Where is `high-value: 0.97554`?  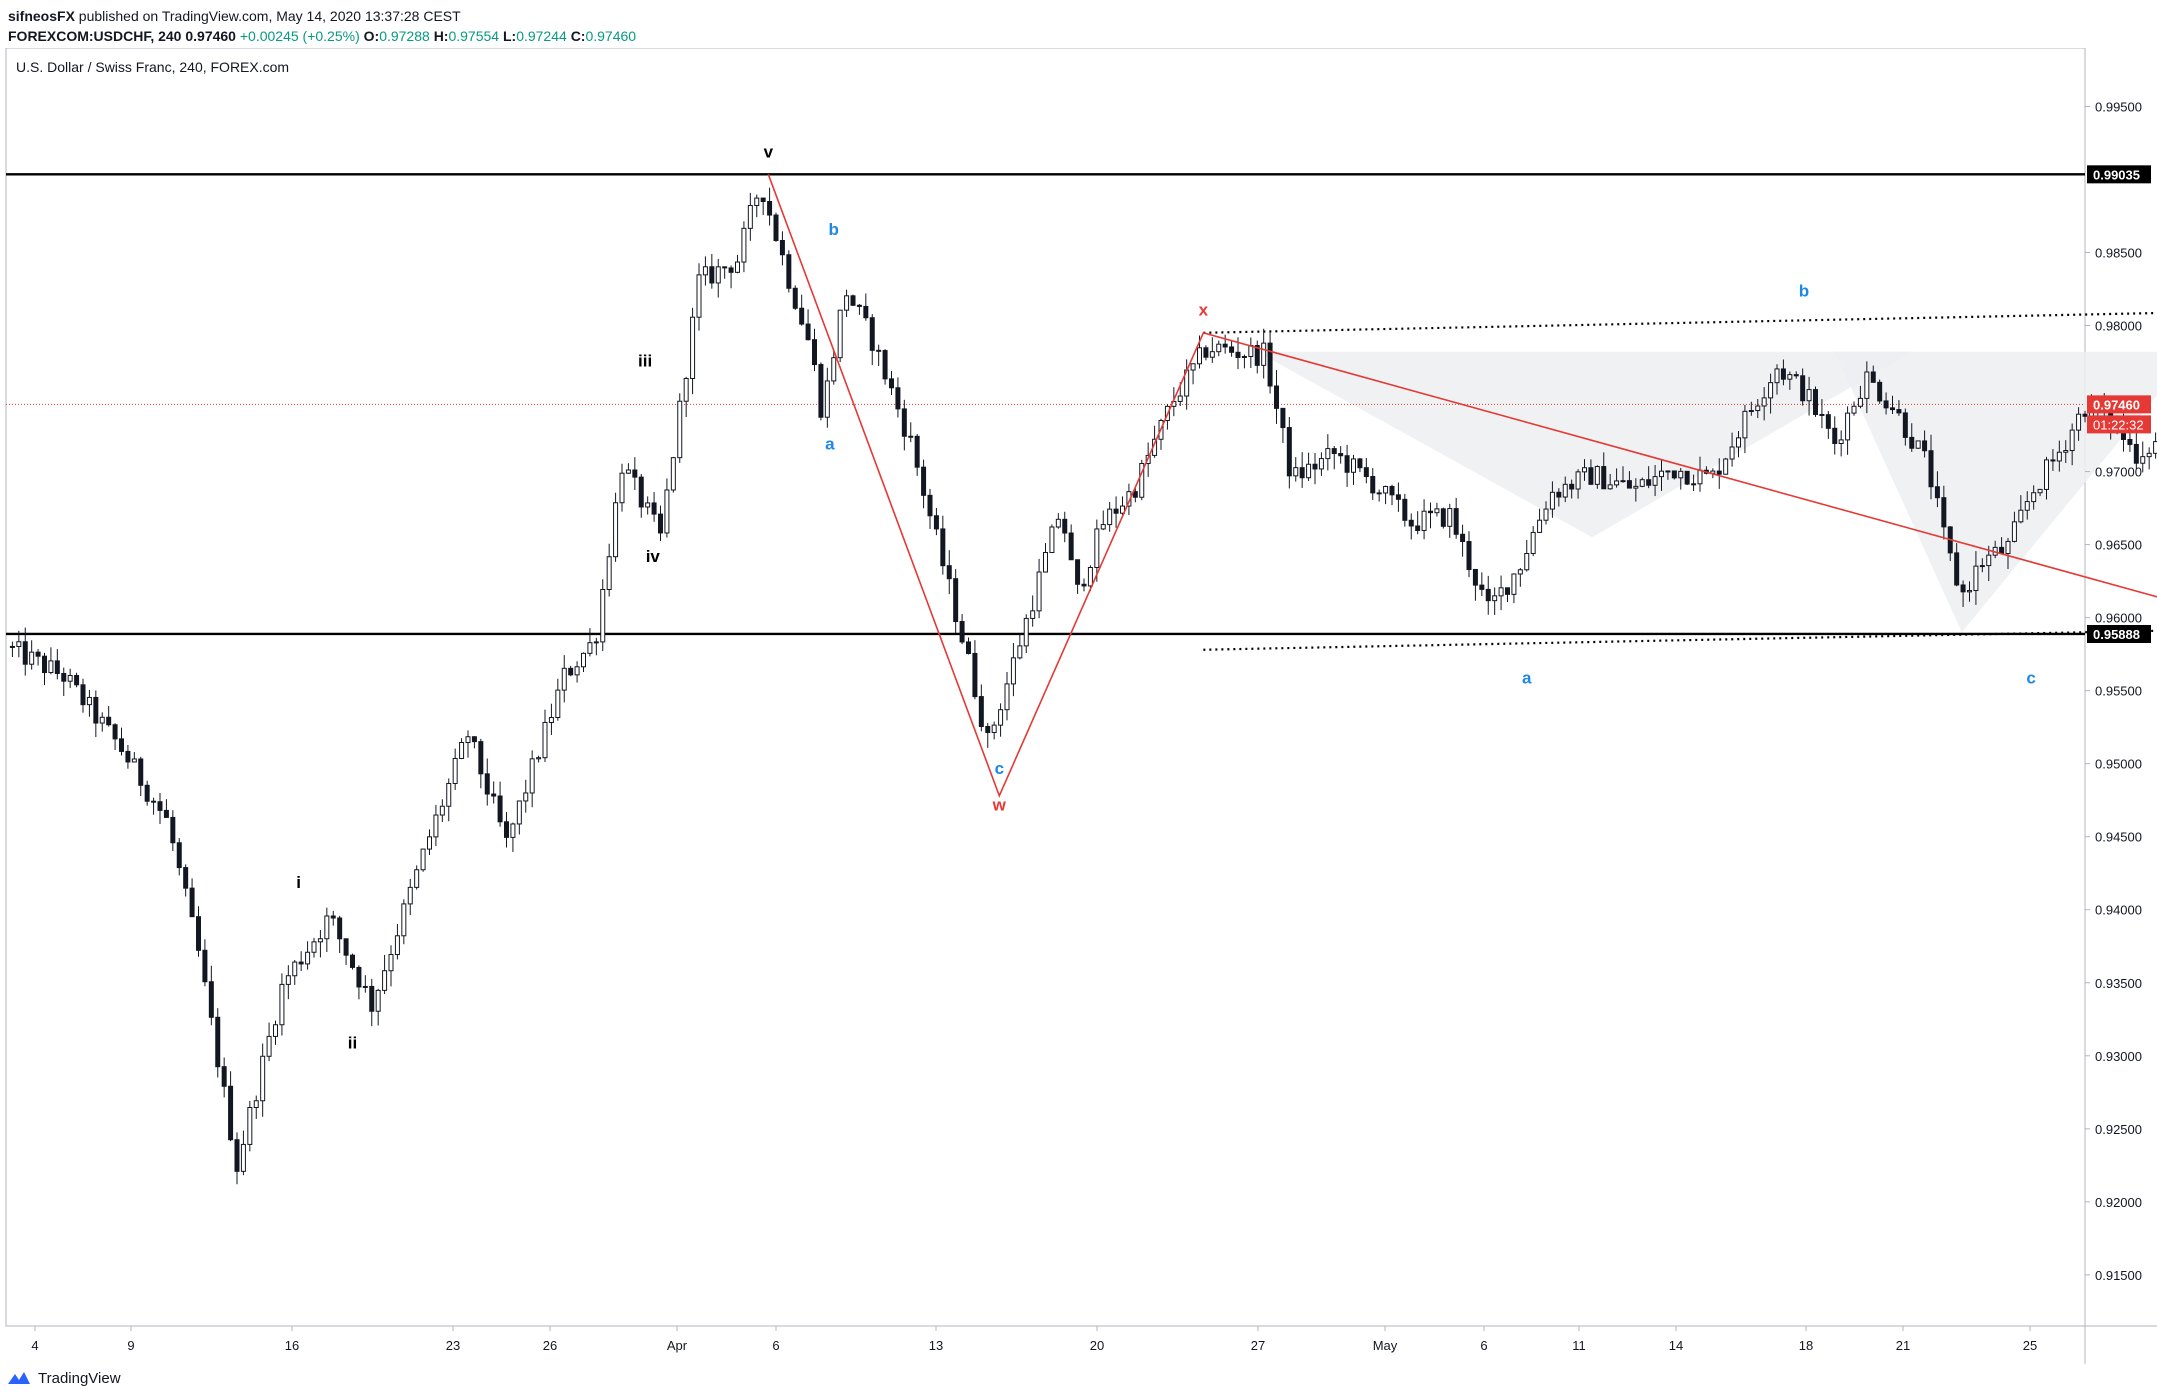
high-value: 0.97554 is located at coordinates (474, 36).